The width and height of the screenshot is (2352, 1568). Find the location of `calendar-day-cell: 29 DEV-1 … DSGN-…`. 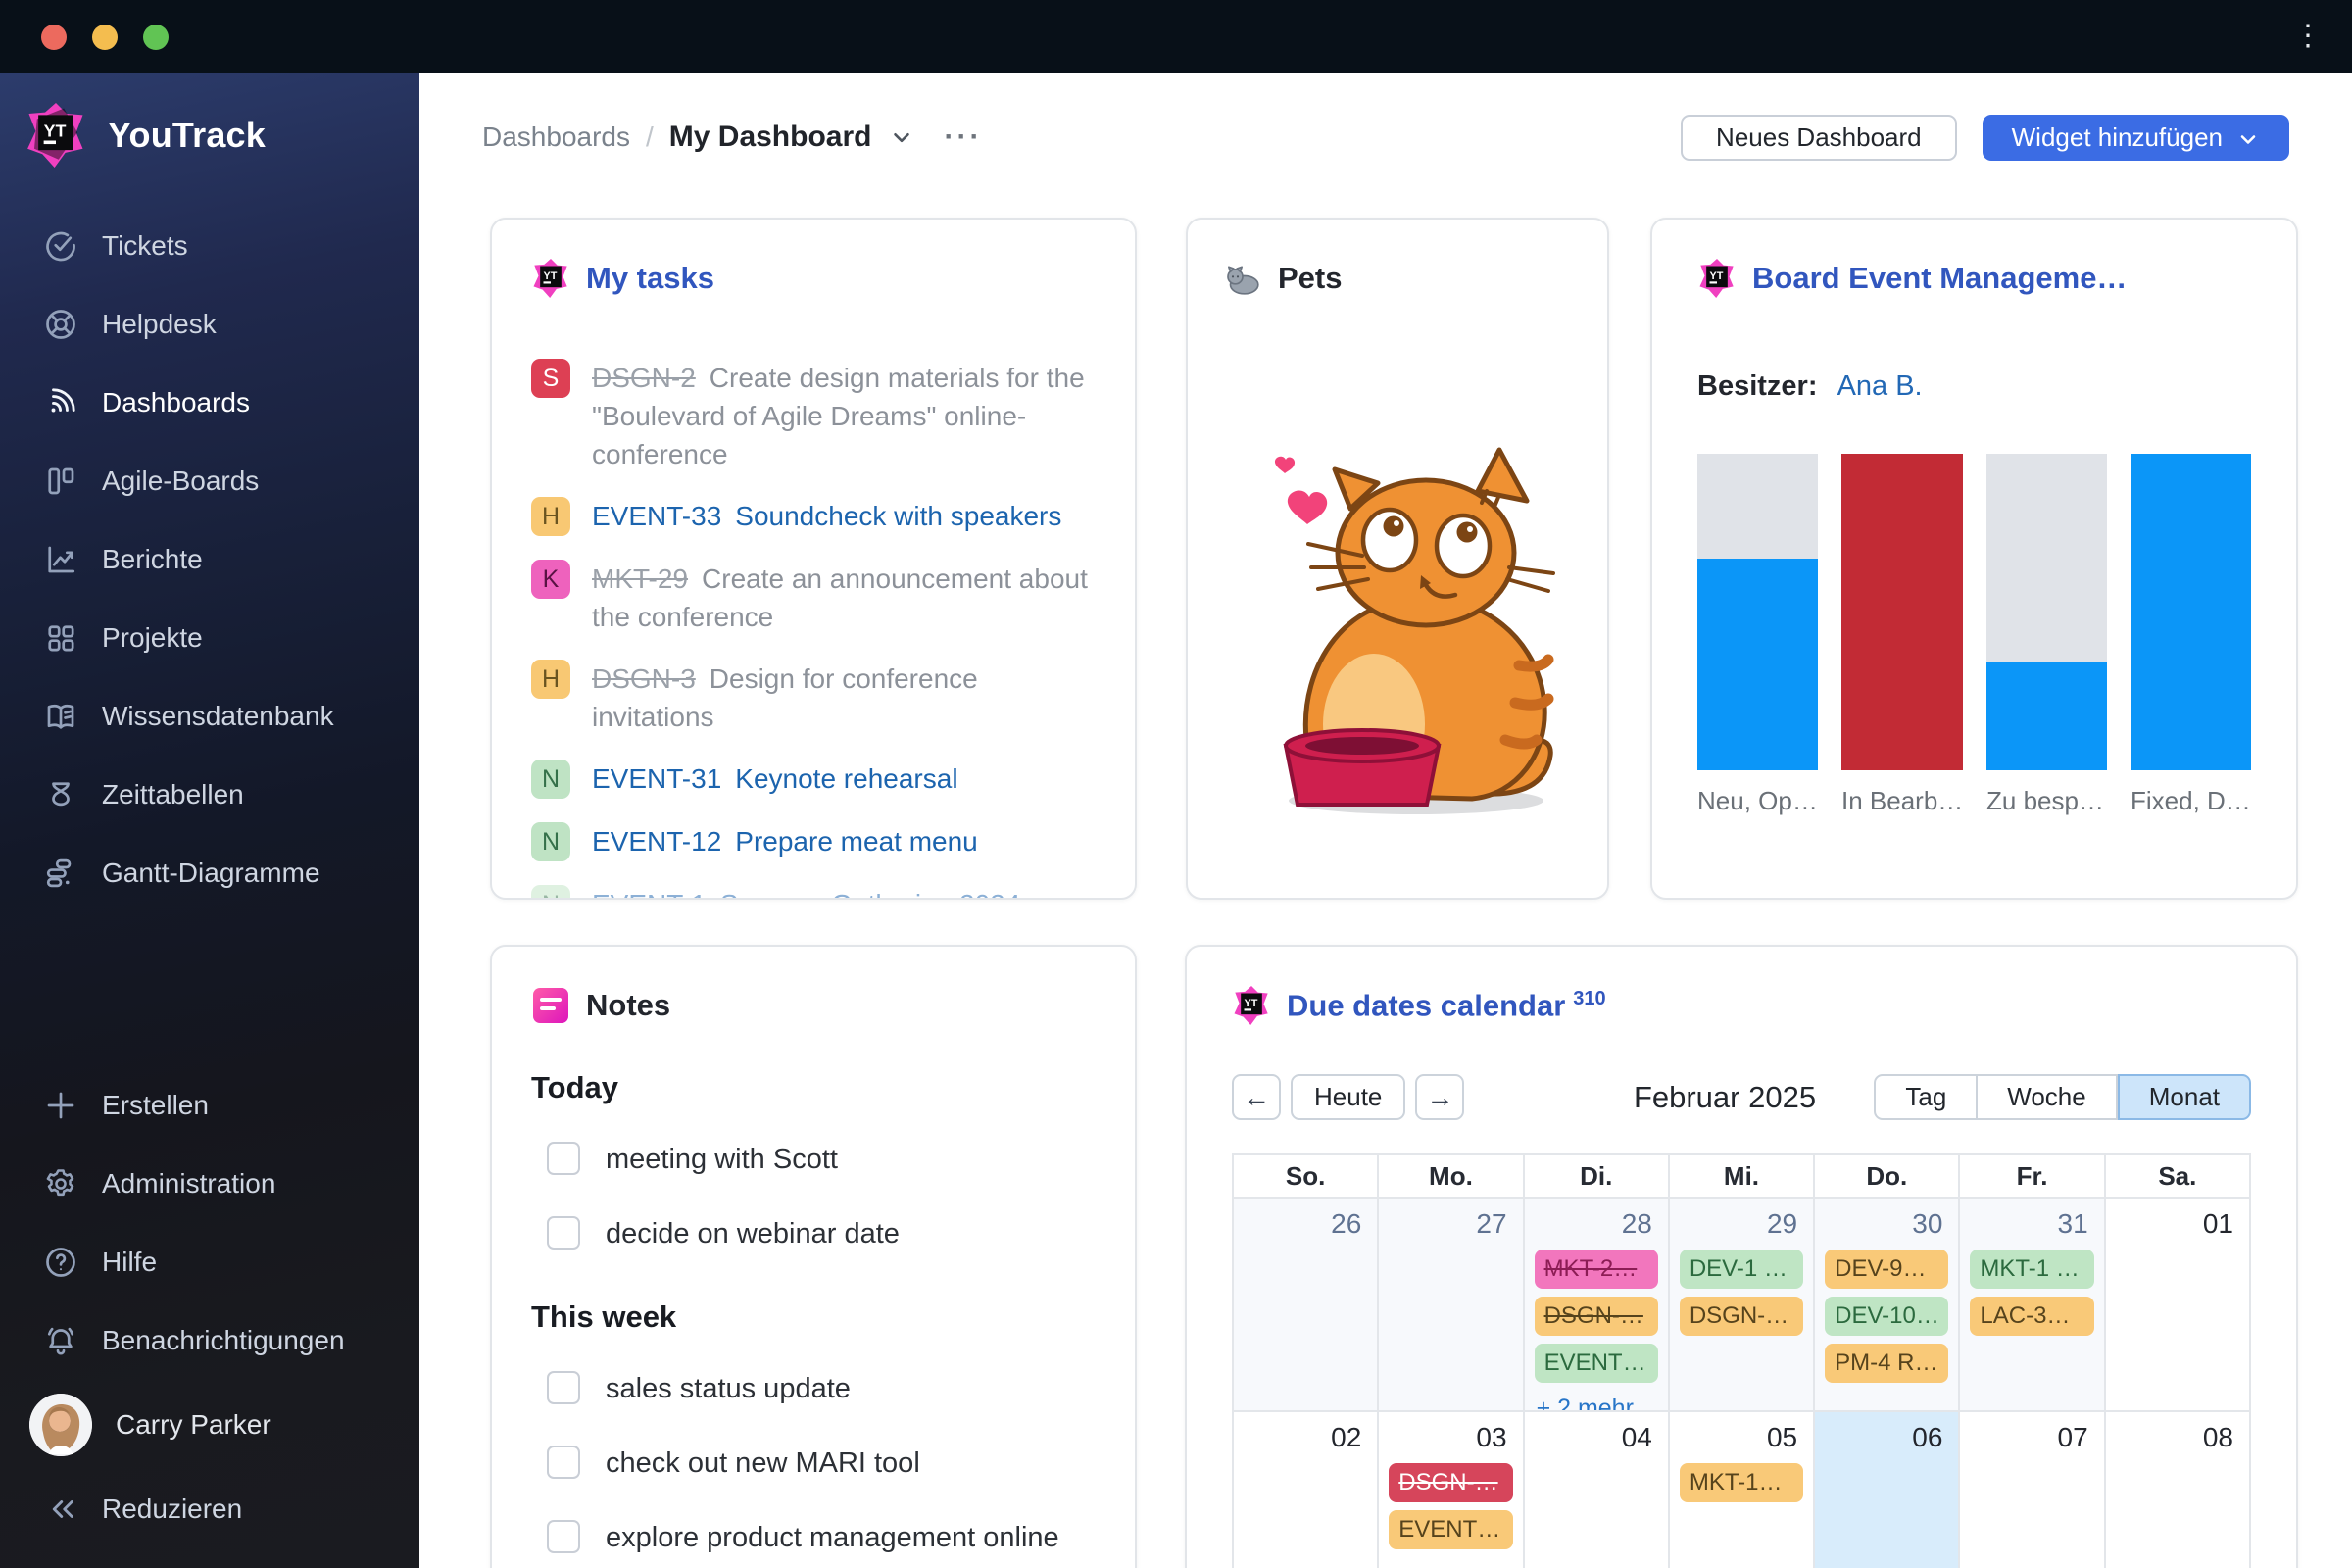

calendar-day-cell: 29 DEV-1 … DSGN-… is located at coordinates (1742, 1303).